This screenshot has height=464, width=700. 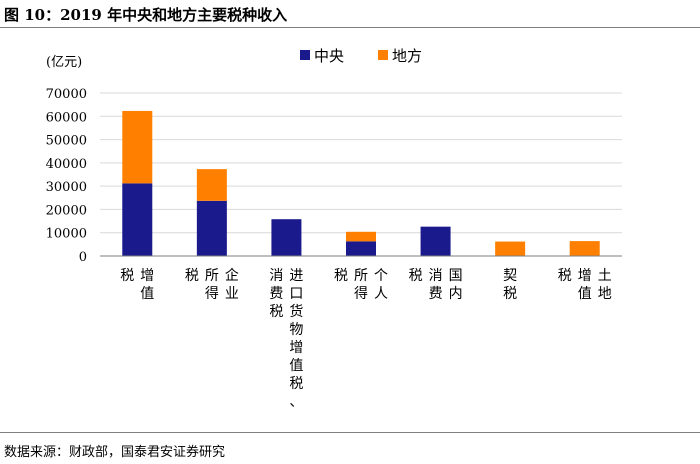 I want to click on y-tick-label: 40000, so click(x=66, y=164).